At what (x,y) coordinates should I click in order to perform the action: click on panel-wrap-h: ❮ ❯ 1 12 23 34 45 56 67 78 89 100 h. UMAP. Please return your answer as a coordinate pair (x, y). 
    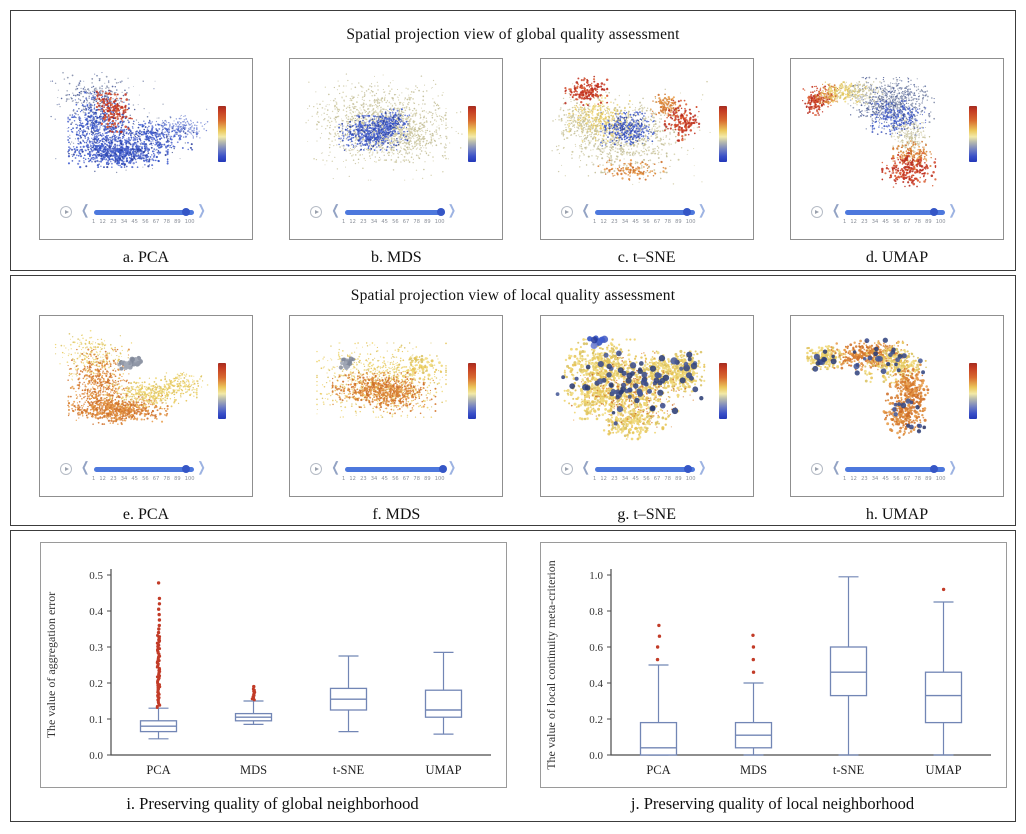
    Looking at the image, I should click on (896, 419).